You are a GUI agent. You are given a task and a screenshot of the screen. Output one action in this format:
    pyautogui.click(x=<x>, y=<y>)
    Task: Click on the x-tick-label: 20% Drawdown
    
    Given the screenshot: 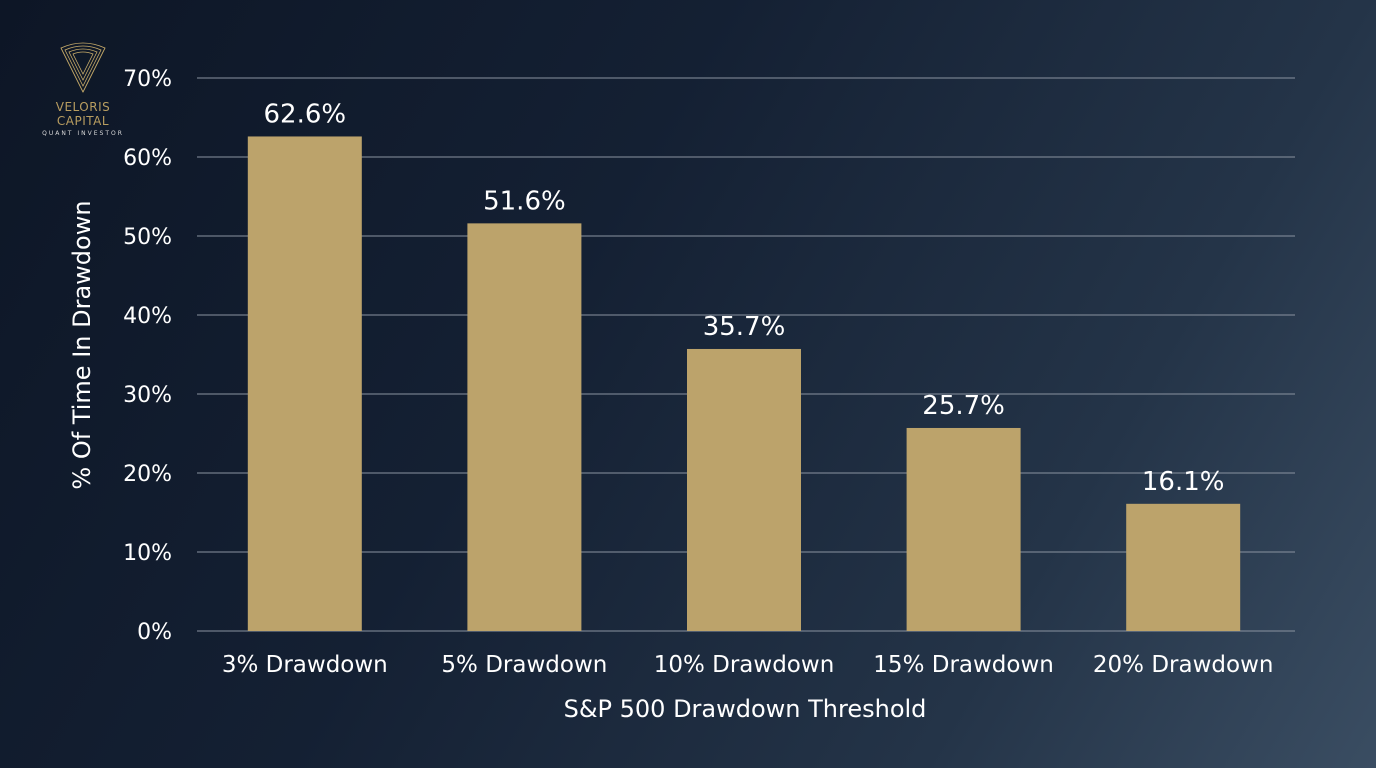 What is the action you would take?
    pyautogui.click(x=1183, y=665)
    